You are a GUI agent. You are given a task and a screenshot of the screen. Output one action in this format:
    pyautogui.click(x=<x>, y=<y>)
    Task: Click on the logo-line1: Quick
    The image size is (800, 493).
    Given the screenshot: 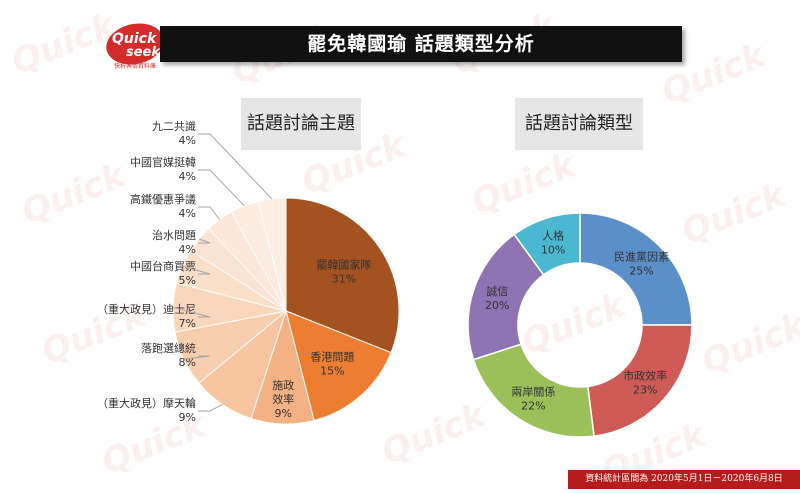 What is the action you would take?
    pyautogui.click(x=135, y=39)
    